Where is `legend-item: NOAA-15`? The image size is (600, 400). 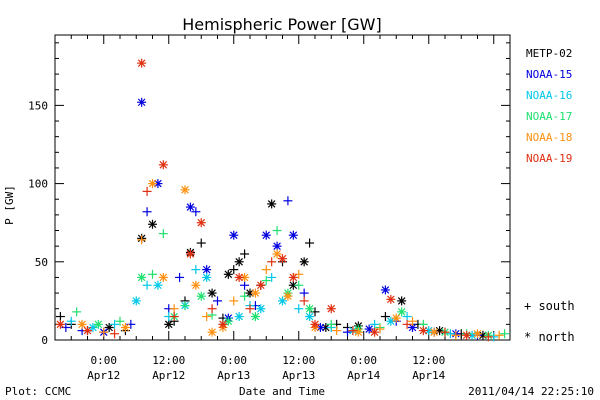
legend-item: NOAA-15 is located at coordinates (549, 74).